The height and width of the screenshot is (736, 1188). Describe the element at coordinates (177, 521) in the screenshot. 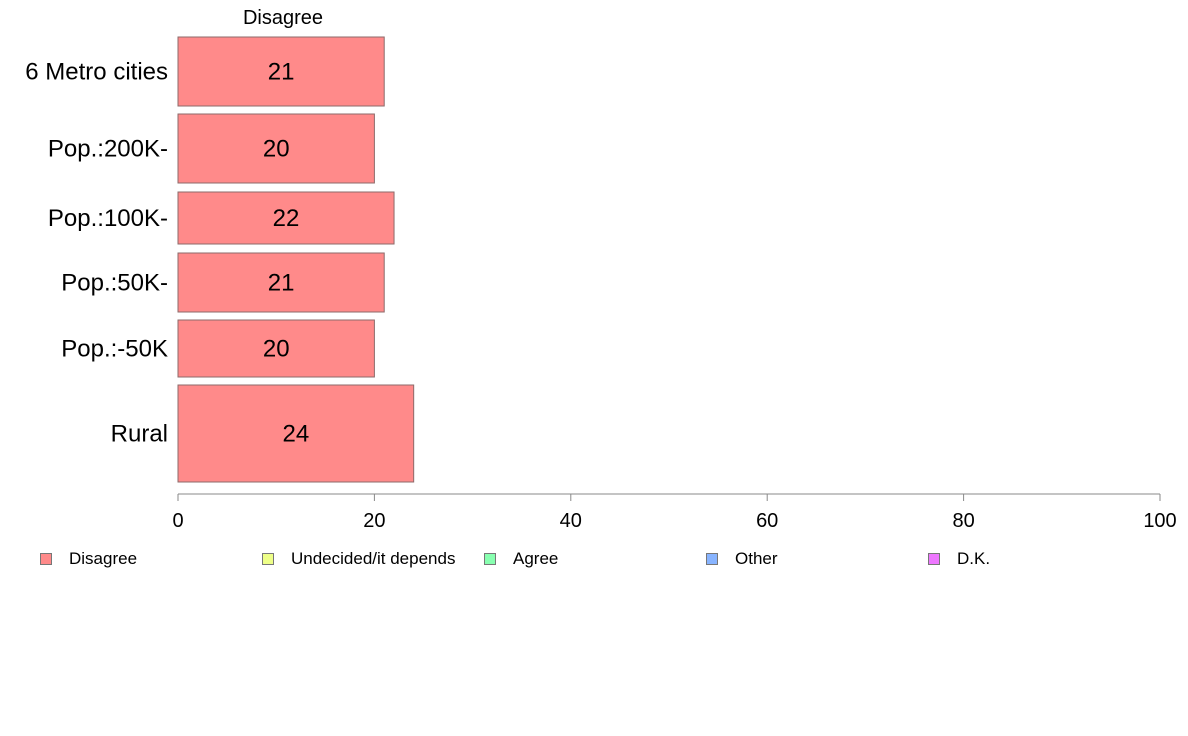

I see `x-tick-label: 0` at that location.